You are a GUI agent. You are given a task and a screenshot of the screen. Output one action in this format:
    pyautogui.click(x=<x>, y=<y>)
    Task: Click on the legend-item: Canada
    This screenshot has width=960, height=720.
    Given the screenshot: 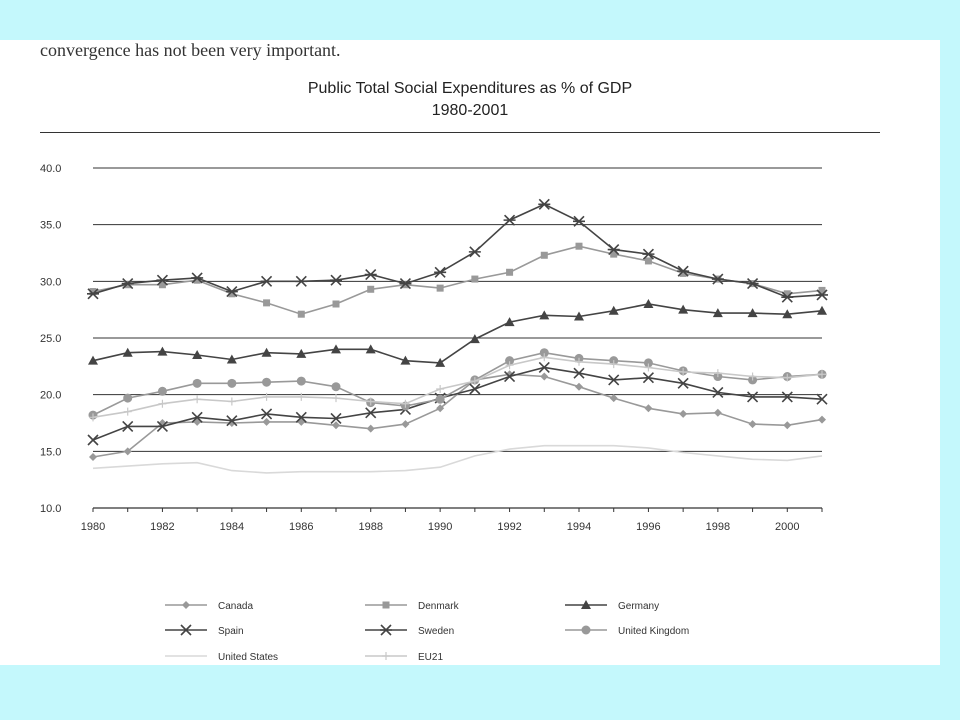 What is the action you would take?
    pyautogui.click(x=209, y=606)
    